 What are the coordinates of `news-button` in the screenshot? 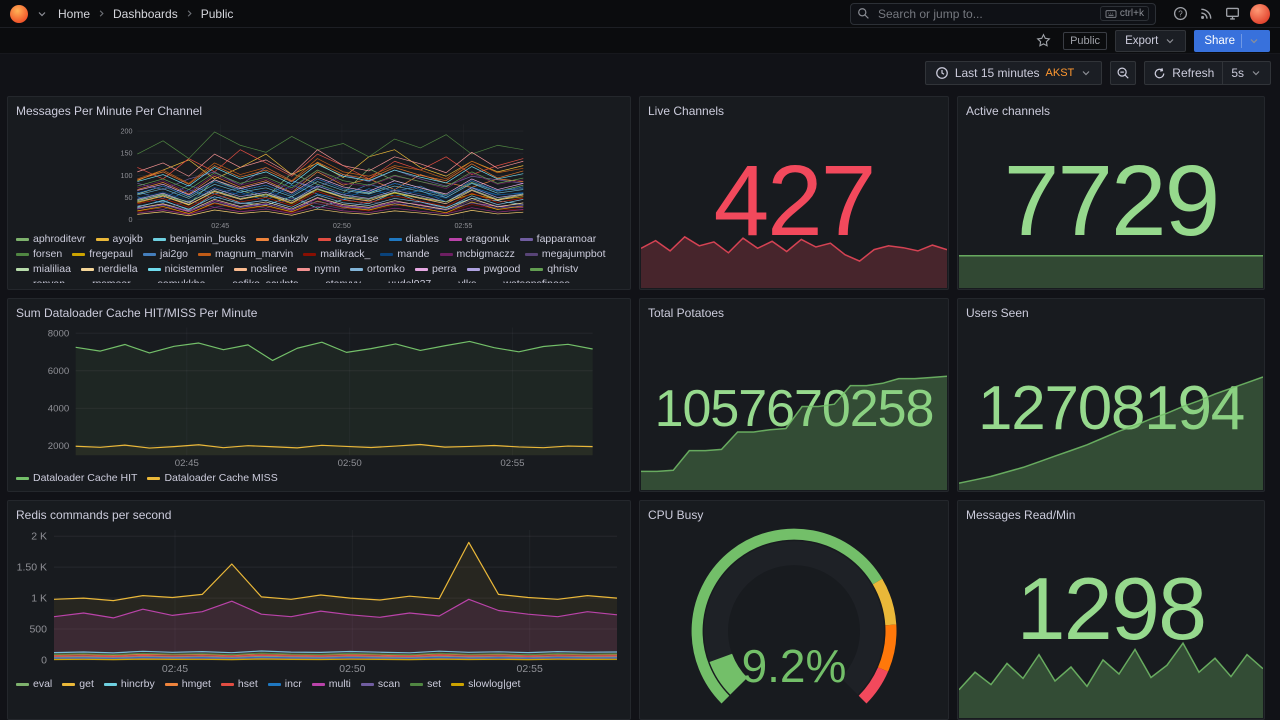 It's located at (1206, 14).